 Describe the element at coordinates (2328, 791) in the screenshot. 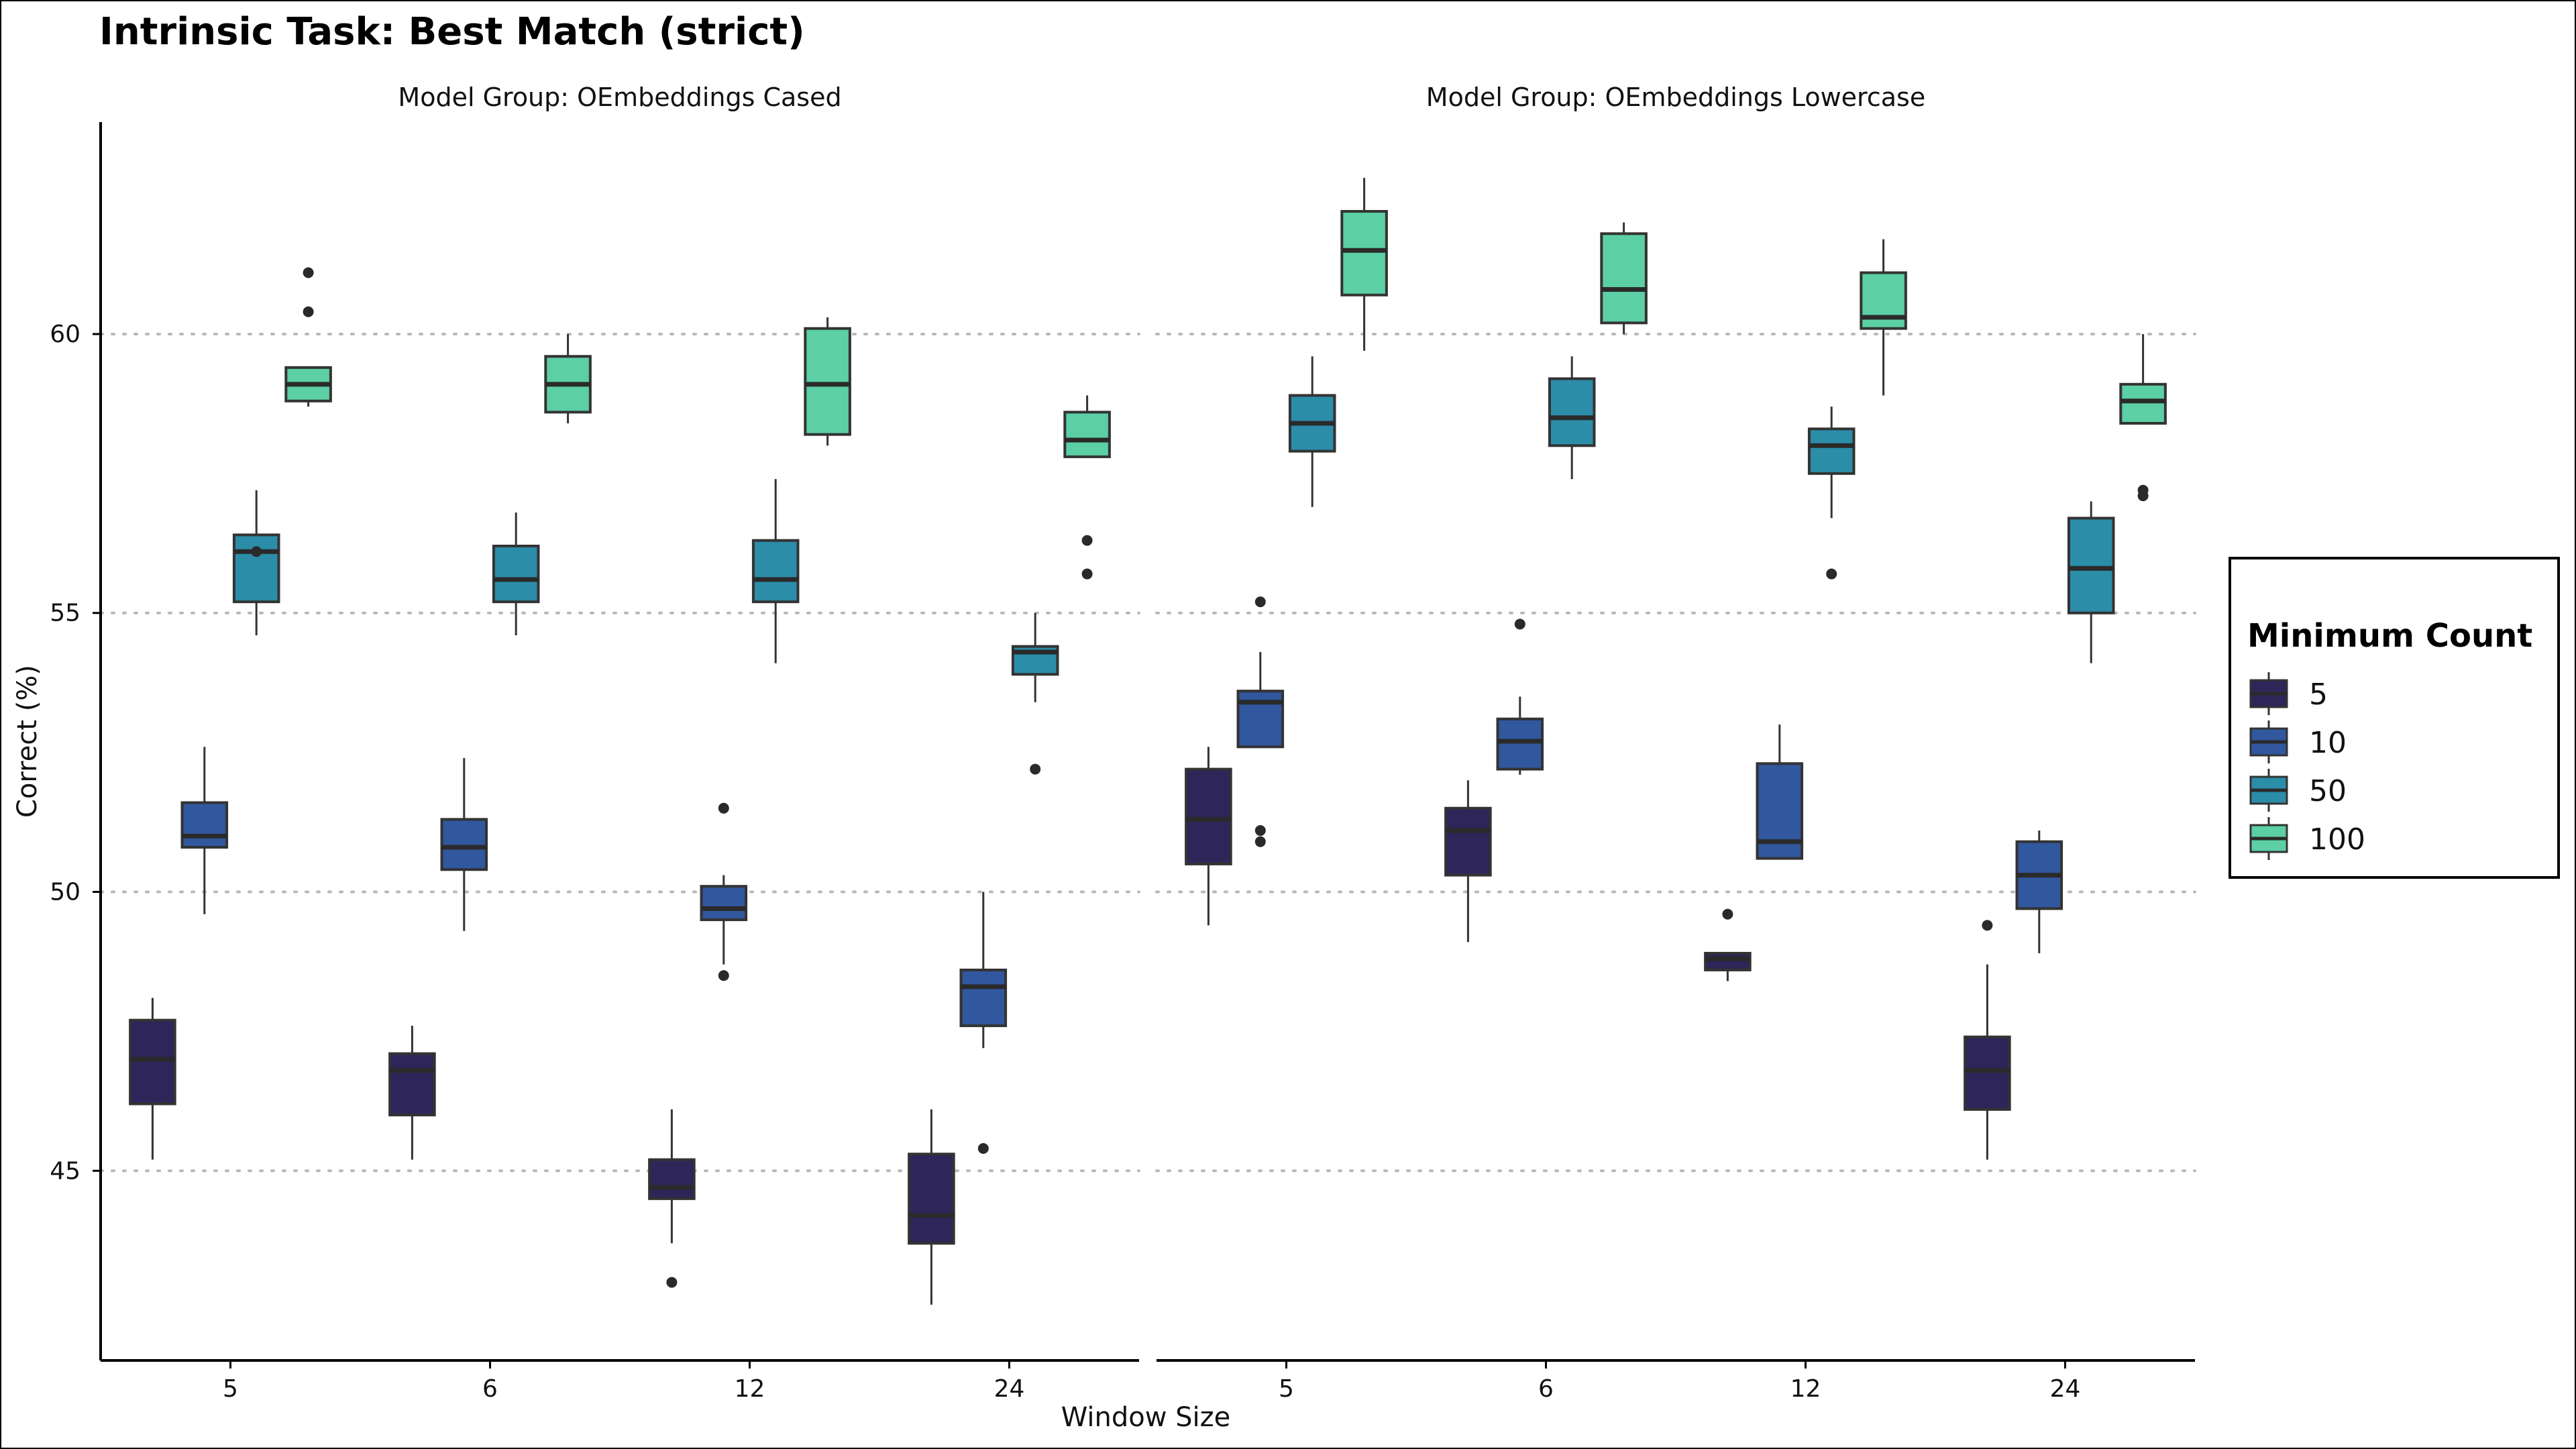

I see `legend-label: 50` at that location.